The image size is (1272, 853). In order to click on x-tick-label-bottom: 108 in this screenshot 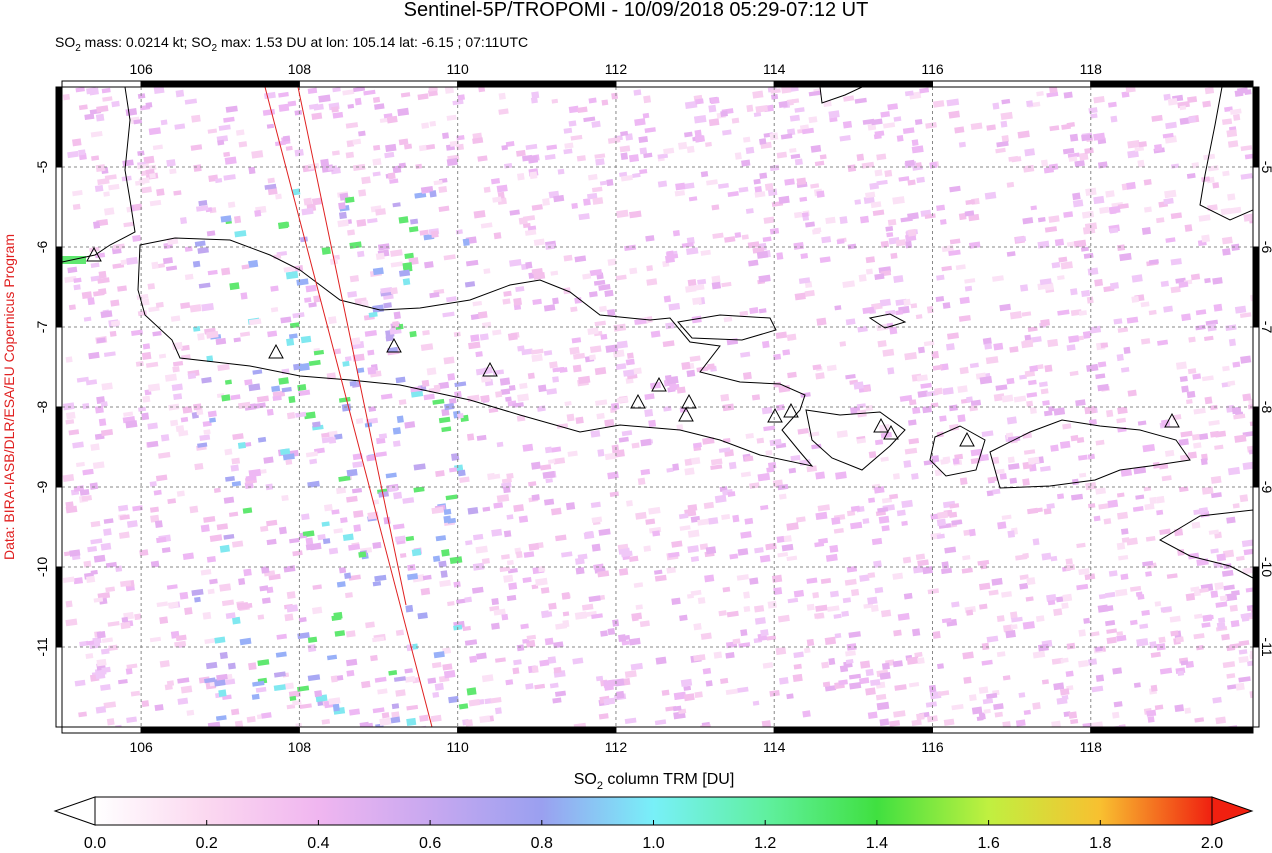, I will do `click(300, 747)`.